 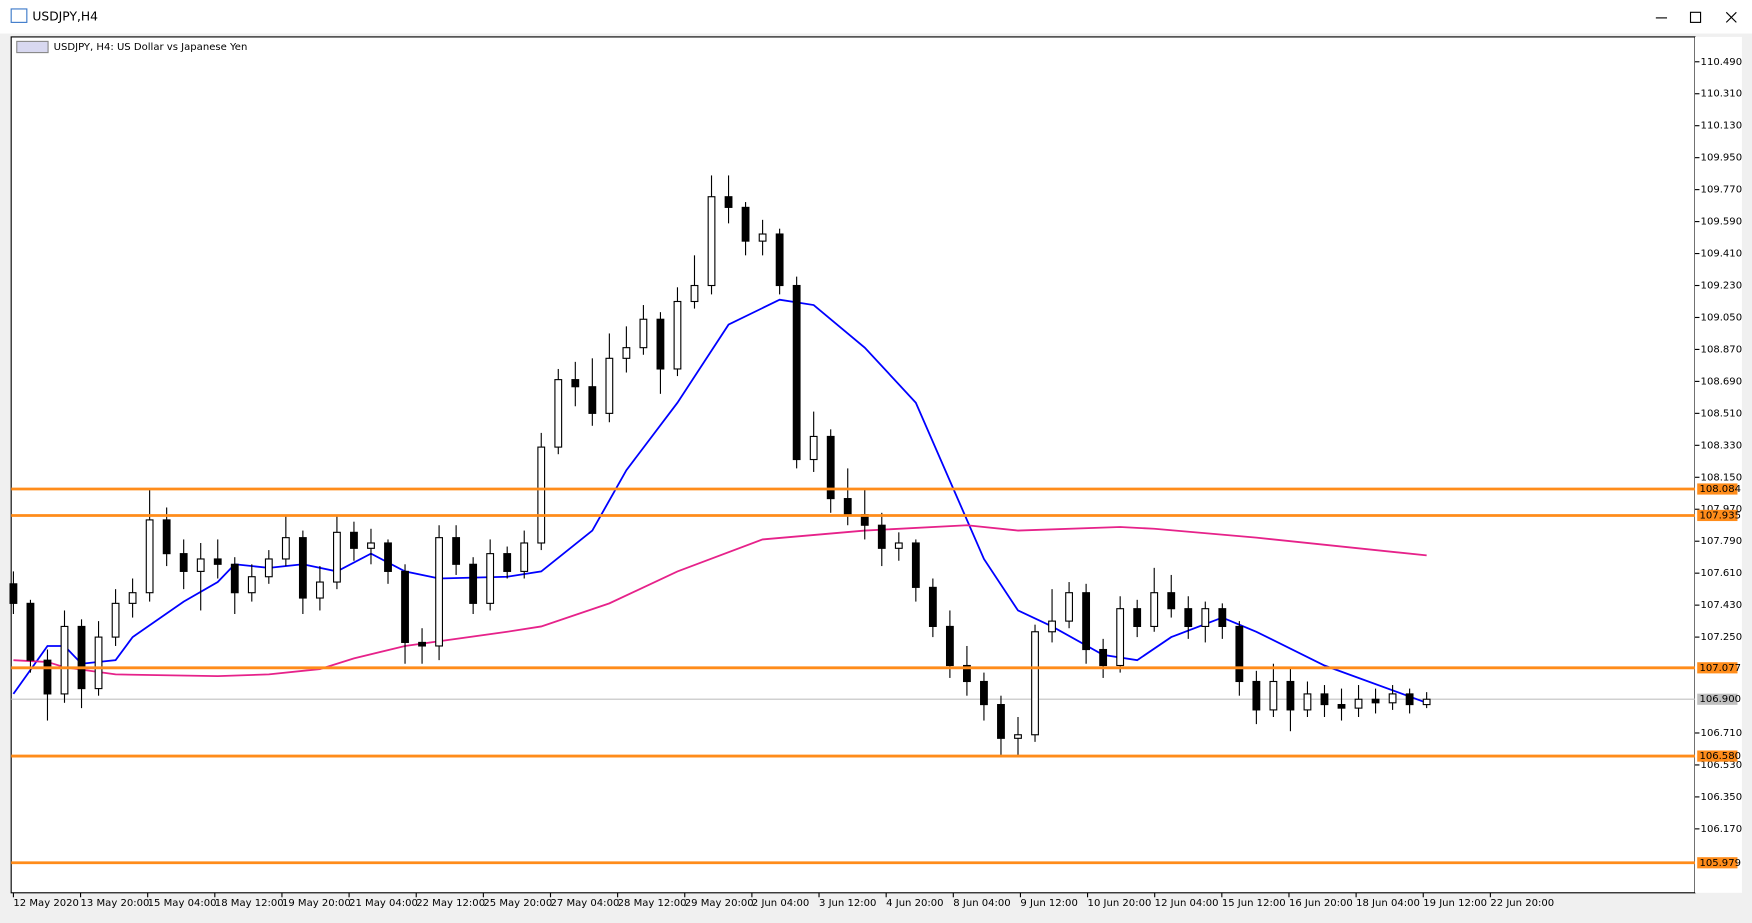 What do you see at coordinates (1731, 17) in the screenshot?
I see `close-button` at bounding box center [1731, 17].